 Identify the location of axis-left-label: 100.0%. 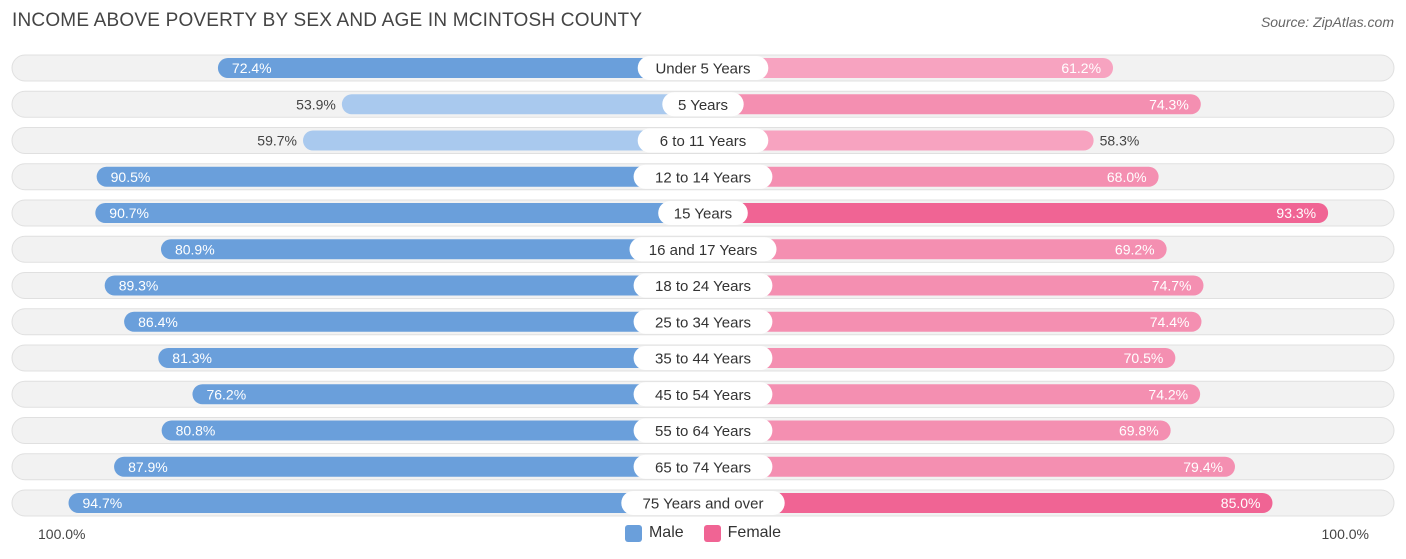
(62, 534).